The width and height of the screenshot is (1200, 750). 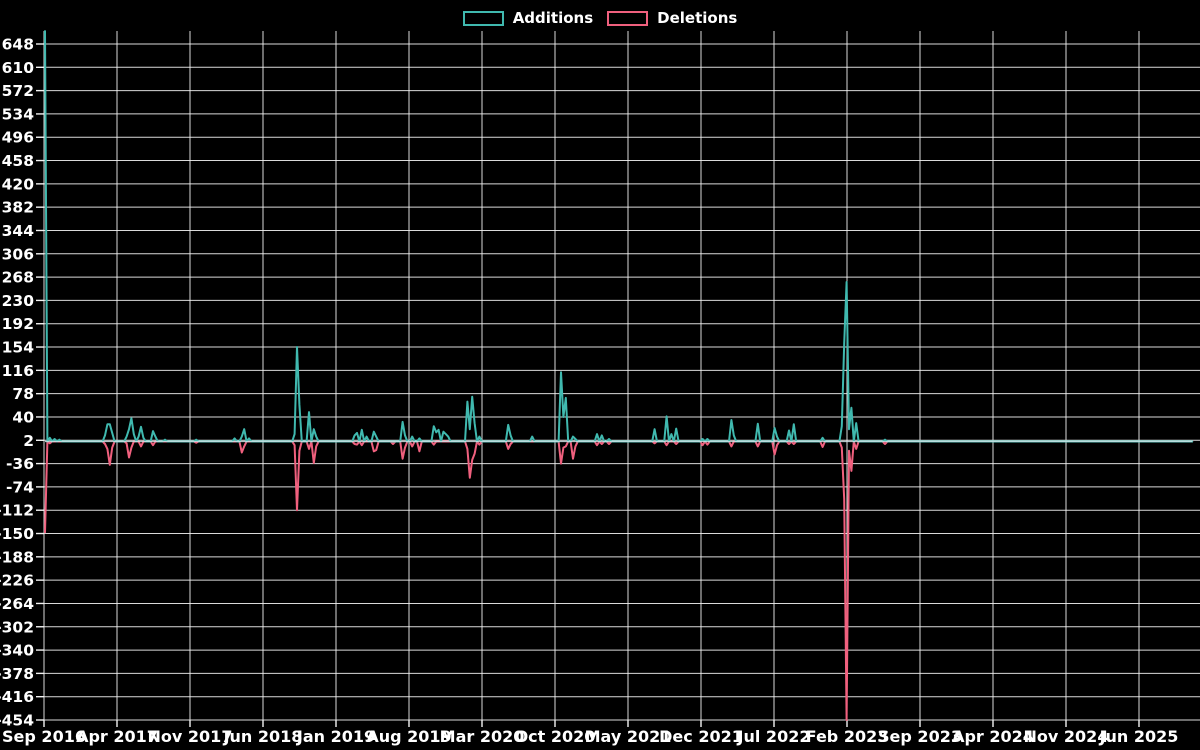 I want to click on y-tick-label: -112, so click(x=17, y=511).